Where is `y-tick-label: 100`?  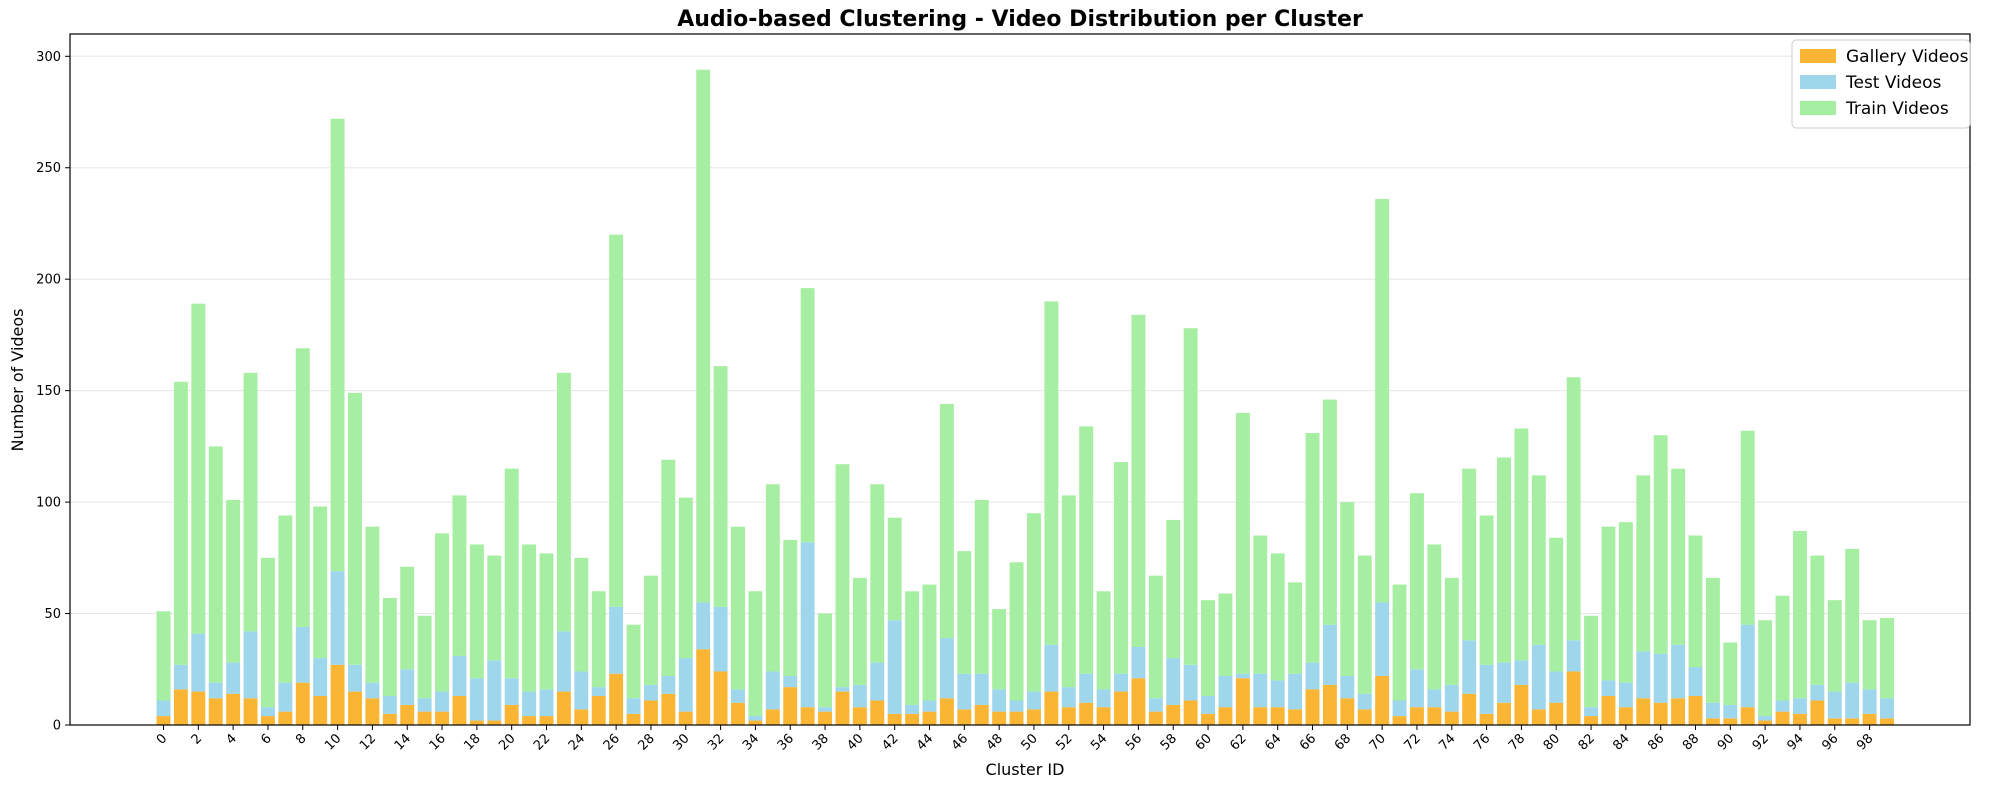 y-tick-label: 100 is located at coordinates (48, 503).